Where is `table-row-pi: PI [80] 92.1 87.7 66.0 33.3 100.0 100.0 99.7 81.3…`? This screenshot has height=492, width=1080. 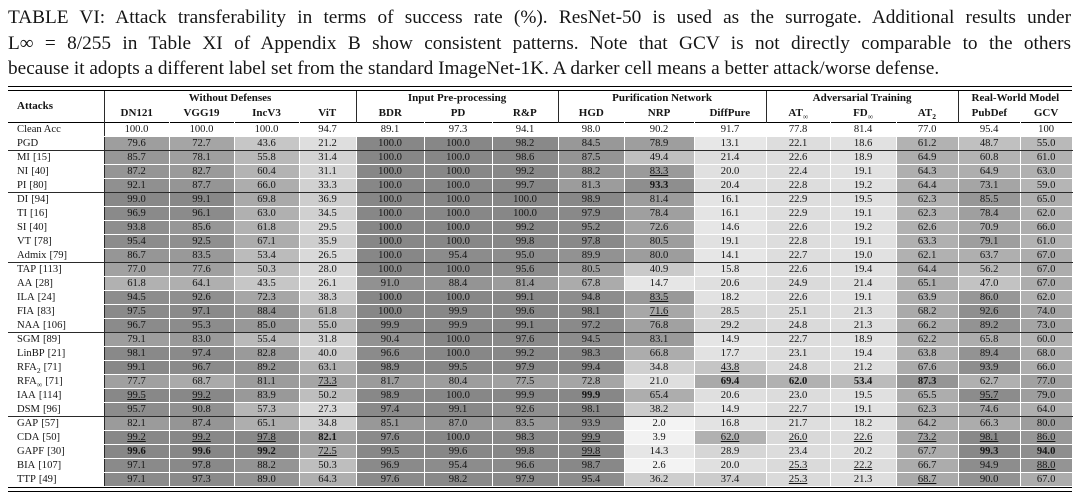
table-row-pi: PI [80] 92.1 87.7 66.0 33.3 100.0 100.0 99.7 81.3… is located at coordinates (540, 185).